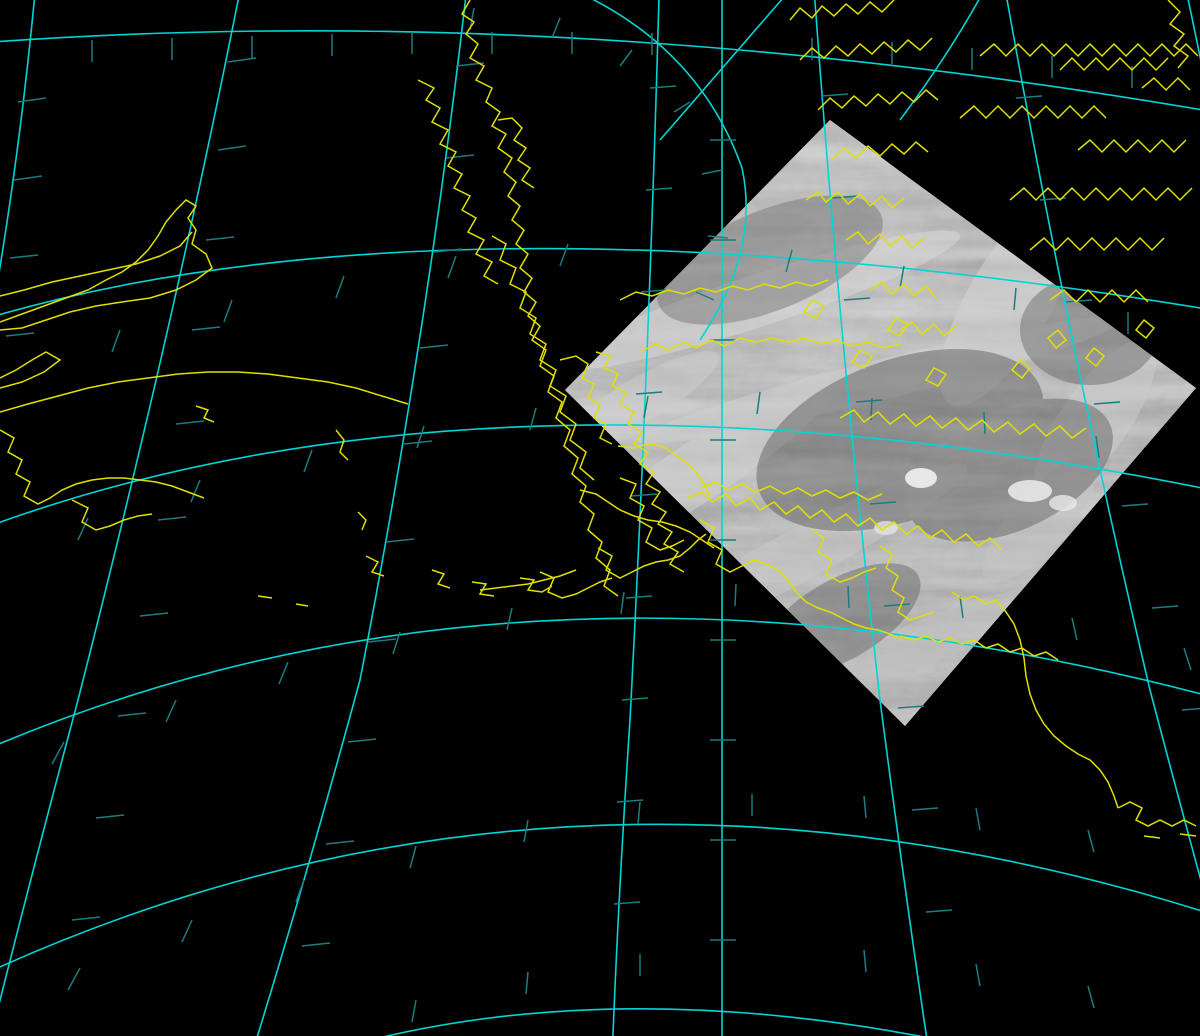 Image resolution: width=1200 pixels, height=1036 pixels. I want to click on coastline-kamchatka-north, so click(204, 392).